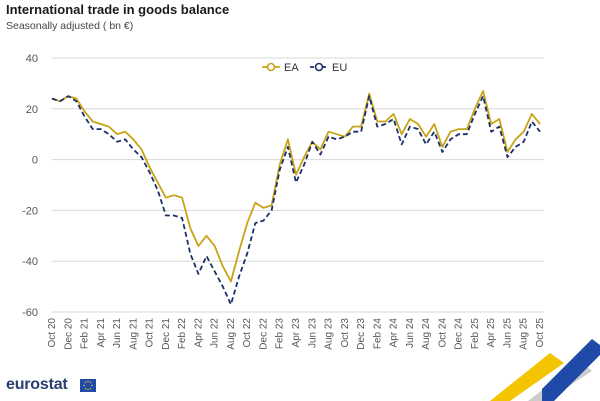  What do you see at coordinates (296, 333) in the screenshot?
I see `x-tick-label: Apr 23` at bounding box center [296, 333].